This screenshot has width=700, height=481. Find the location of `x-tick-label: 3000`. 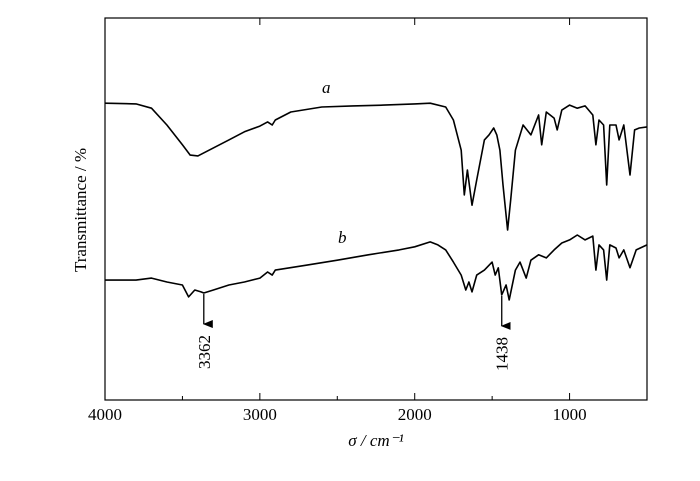

x-tick-label: 3000 is located at coordinates (260, 414).